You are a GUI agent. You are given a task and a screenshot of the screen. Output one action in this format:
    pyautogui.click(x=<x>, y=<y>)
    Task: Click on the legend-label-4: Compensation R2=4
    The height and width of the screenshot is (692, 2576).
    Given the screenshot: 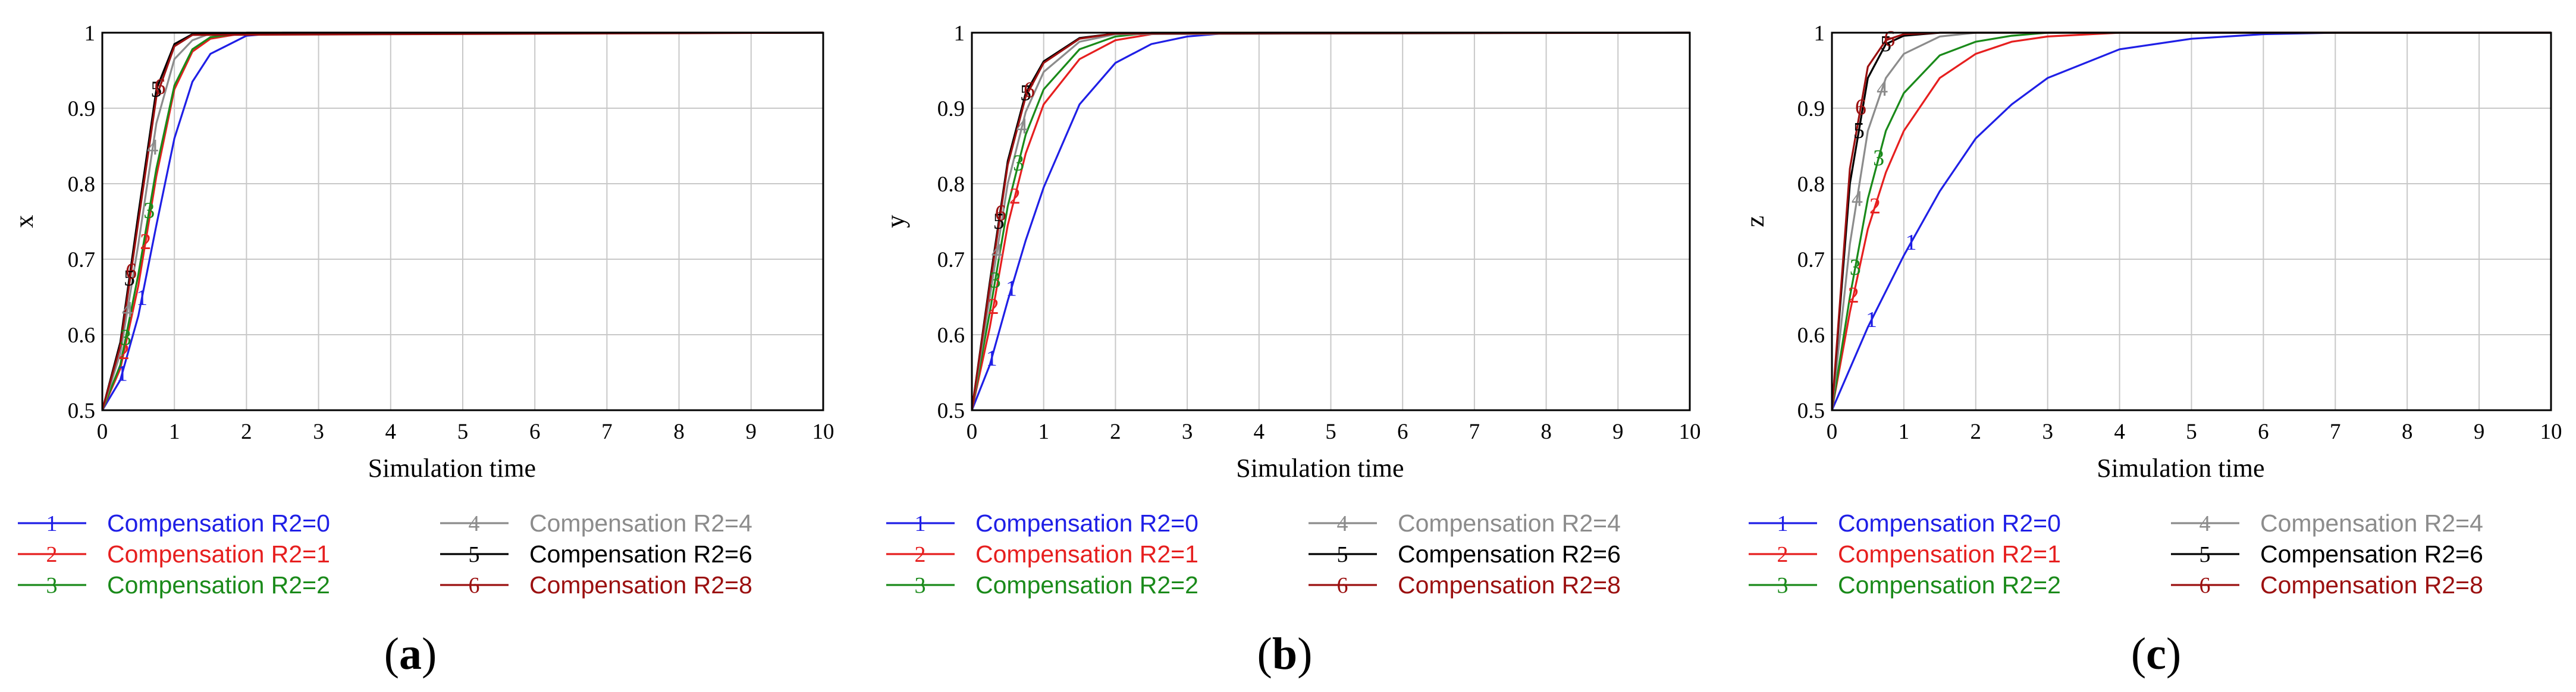 What is the action you would take?
    pyautogui.click(x=1509, y=523)
    